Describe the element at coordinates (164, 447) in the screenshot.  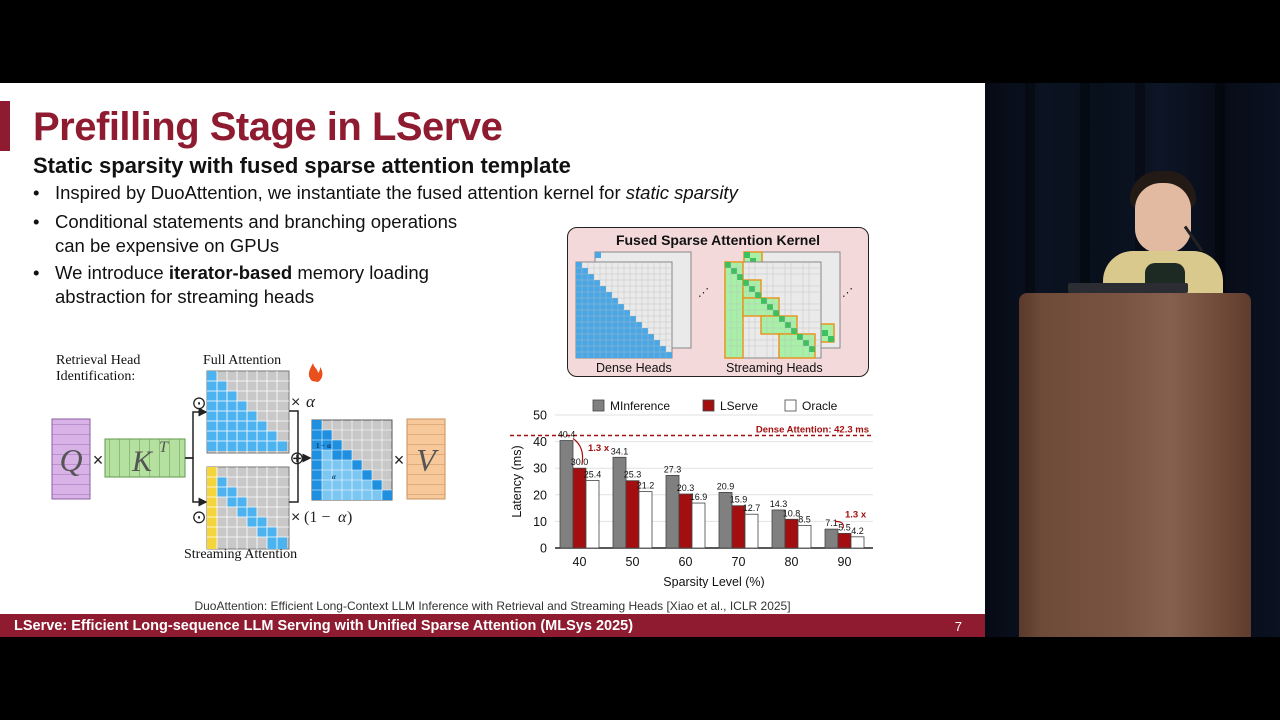
I see `svg-text: T` at that location.